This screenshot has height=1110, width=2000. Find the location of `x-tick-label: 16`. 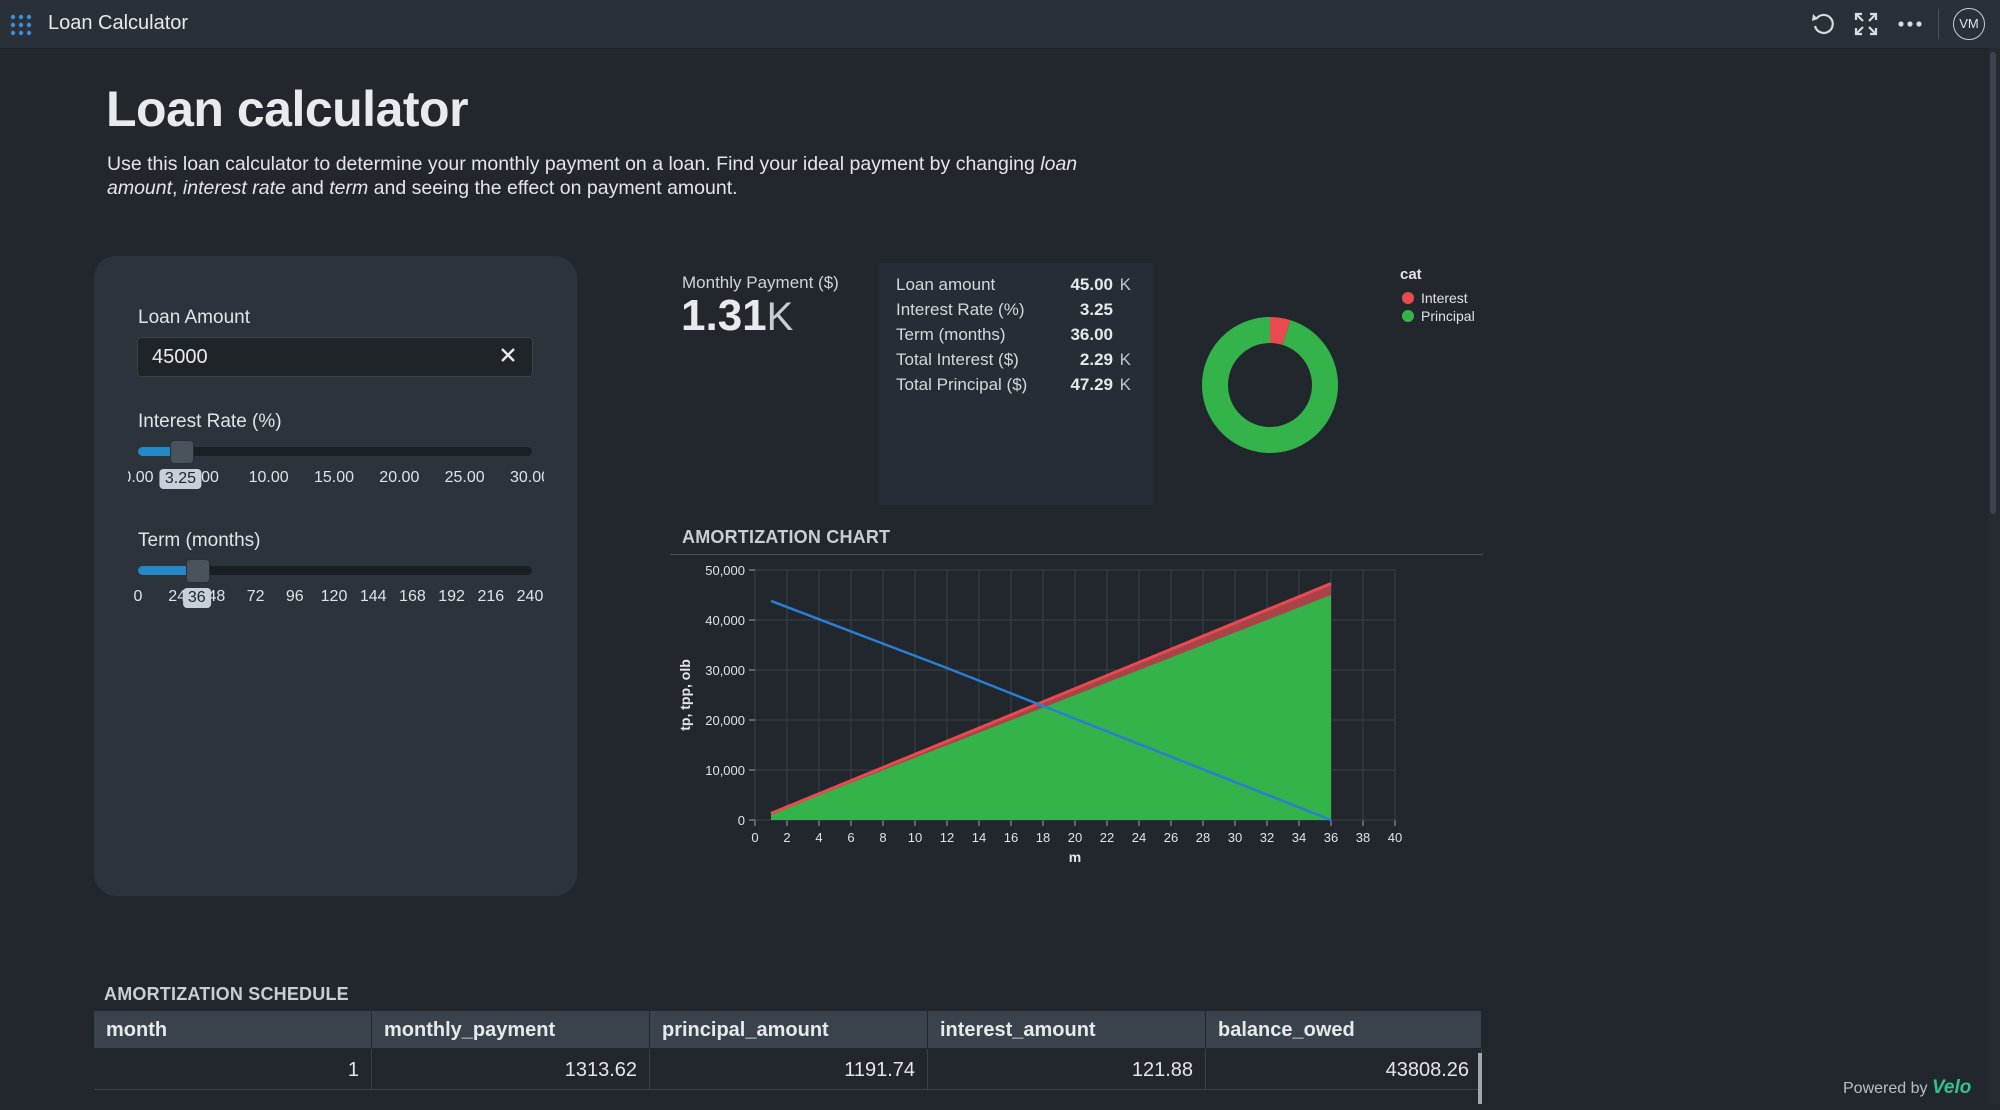

x-tick-label: 16 is located at coordinates (1011, 837).